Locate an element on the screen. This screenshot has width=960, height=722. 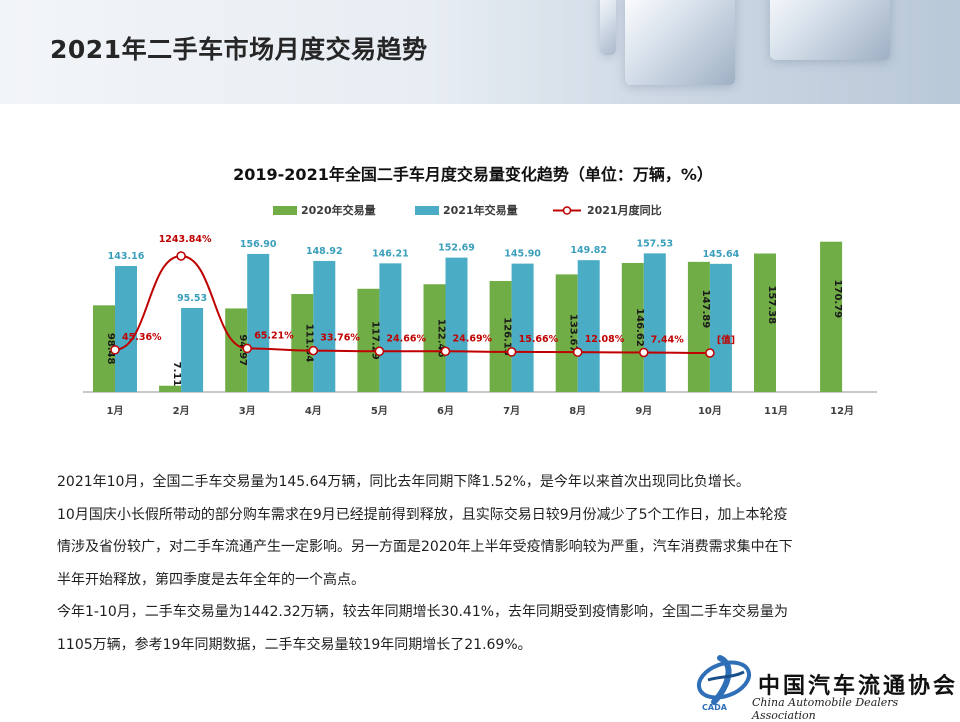
bar-label-2020-3: 94.97 is located at coordinates (242, 350).